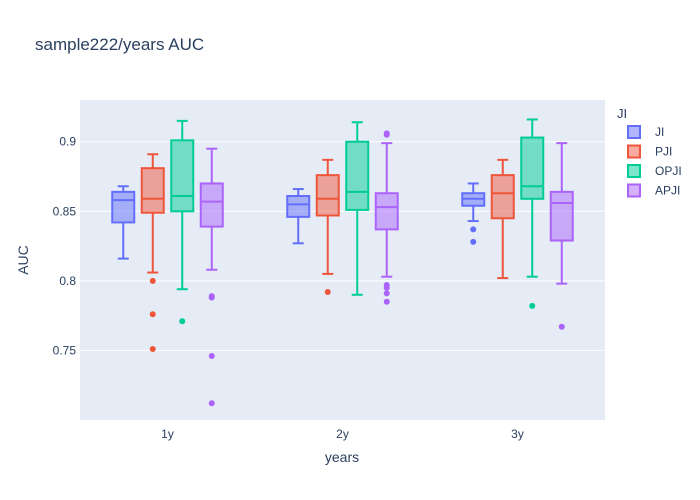 This screenshot has height=500, width=700. What do you see at coordinates (152, 253) in the screenshot?
I see `box-PJI-1y` at bounding box center [152, 253].